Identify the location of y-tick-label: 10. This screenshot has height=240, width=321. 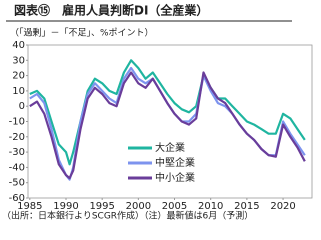
(18, 91).